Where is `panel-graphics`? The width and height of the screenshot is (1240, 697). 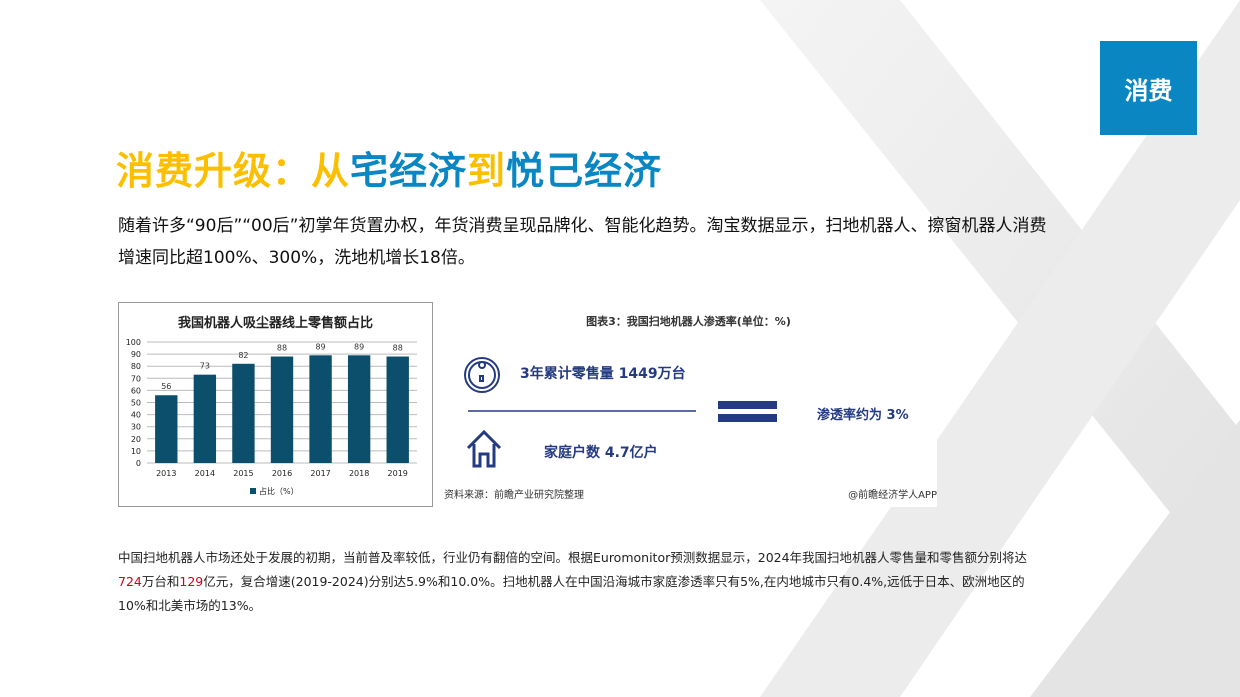
panel-graphics is located at coordinates (620, 412).